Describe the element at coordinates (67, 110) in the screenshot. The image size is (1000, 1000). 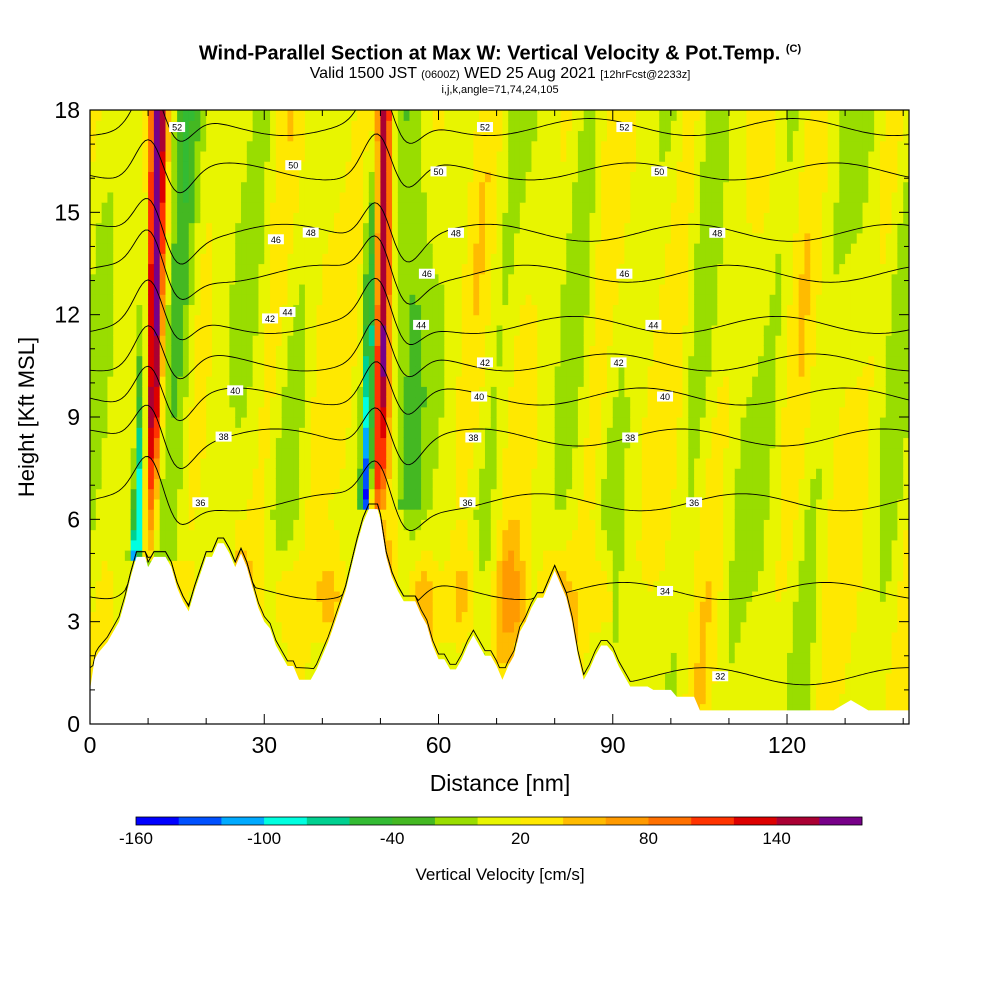
I see `y-tick-label: 18` at that location.